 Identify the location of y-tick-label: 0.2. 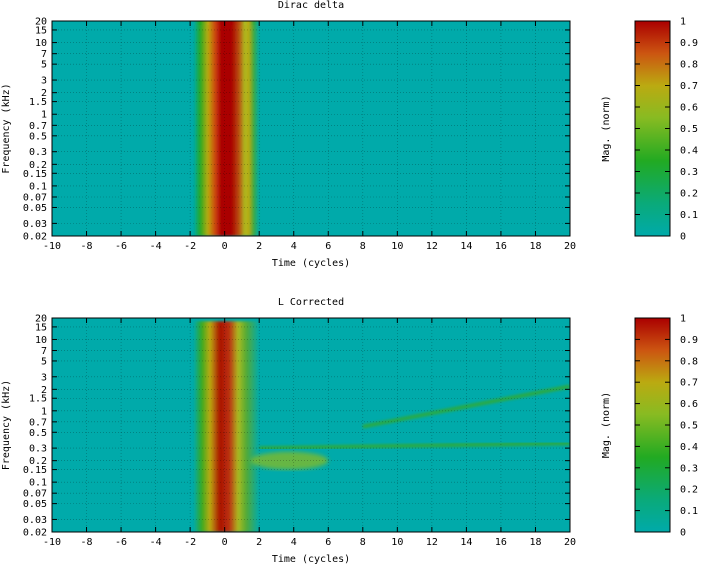
(38, 461).